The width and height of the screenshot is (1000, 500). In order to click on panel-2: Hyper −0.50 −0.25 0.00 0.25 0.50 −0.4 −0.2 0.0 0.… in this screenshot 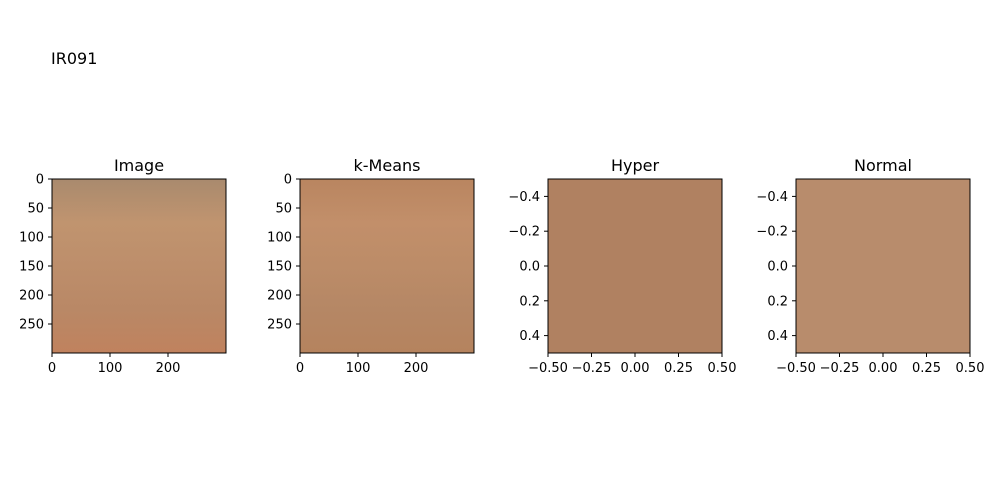, I will do `click(622, 266)`.